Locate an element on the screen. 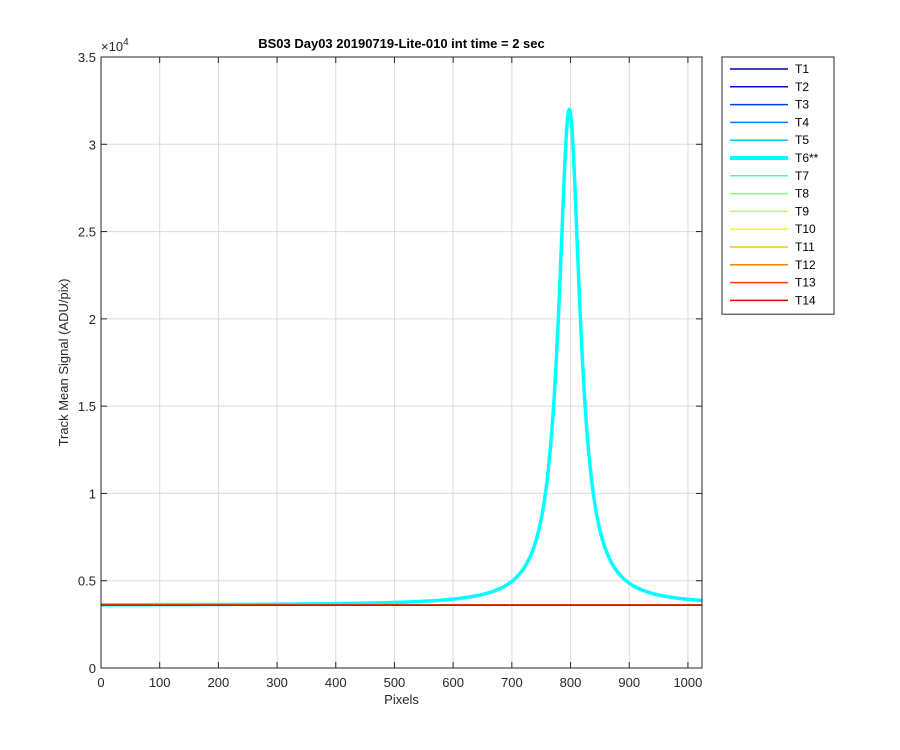 This screenshot has height=750, width=900. x-tick-label: 200 is located at coordinates (219, 682).